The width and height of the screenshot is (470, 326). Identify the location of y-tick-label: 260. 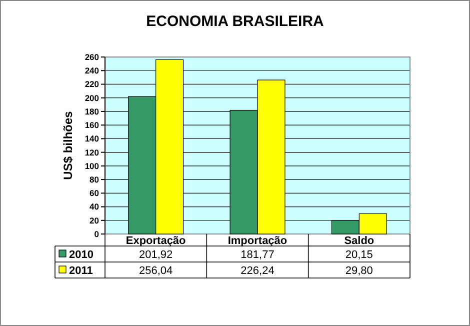
(92, 57).